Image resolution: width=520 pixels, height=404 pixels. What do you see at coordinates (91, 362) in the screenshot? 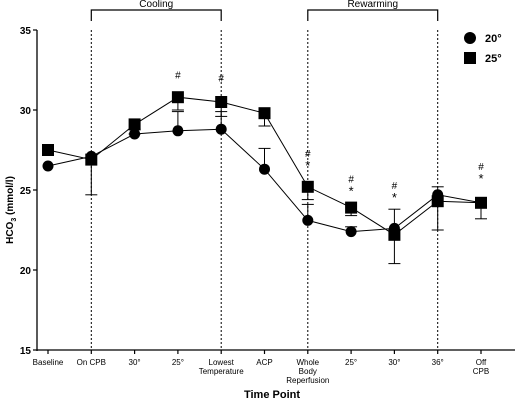
I see `x-tick-label: On CPB` at bounding box center [91, 362].